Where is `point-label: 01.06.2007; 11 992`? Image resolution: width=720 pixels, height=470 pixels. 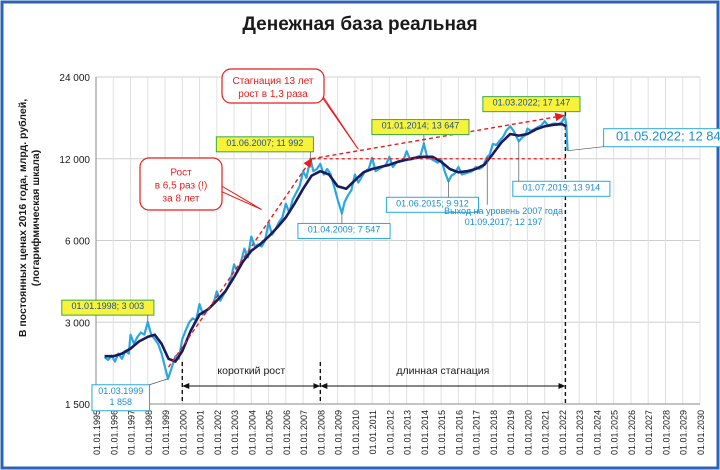
point-label: 01.06.2007; 11 992 is located at coordinates (264, 143).